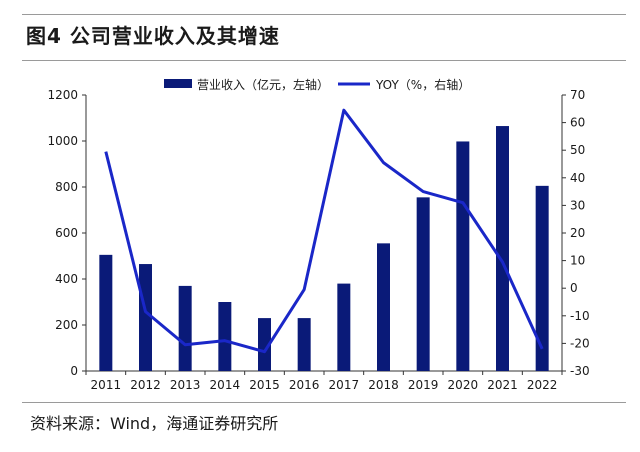  What do you see at coordinates (66, 233) in the screenshot?
I see `left-tick-label: 600` at bounding box center [66, 233].